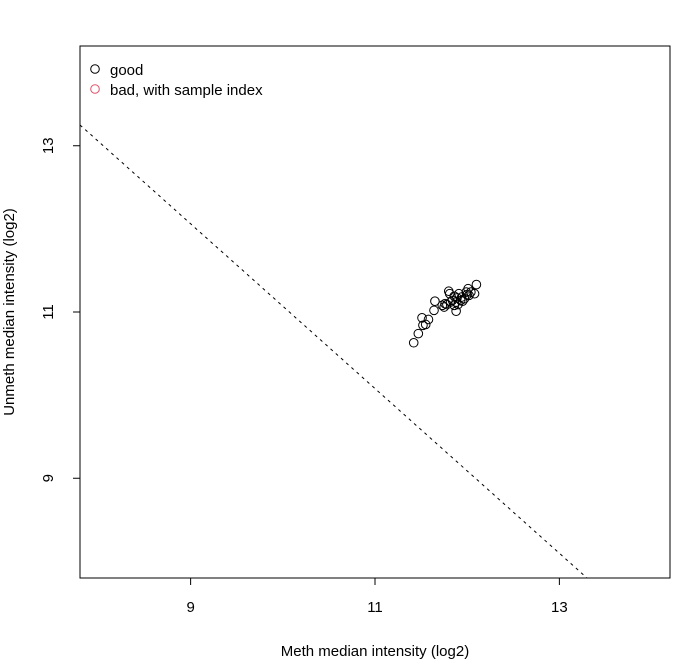 The height and width of the screenshot is (668, 680). Describe the element at coordinates (375, 651) in the screenshot. I see `x-axis-label: Meth median intensity (log2)` at that location.